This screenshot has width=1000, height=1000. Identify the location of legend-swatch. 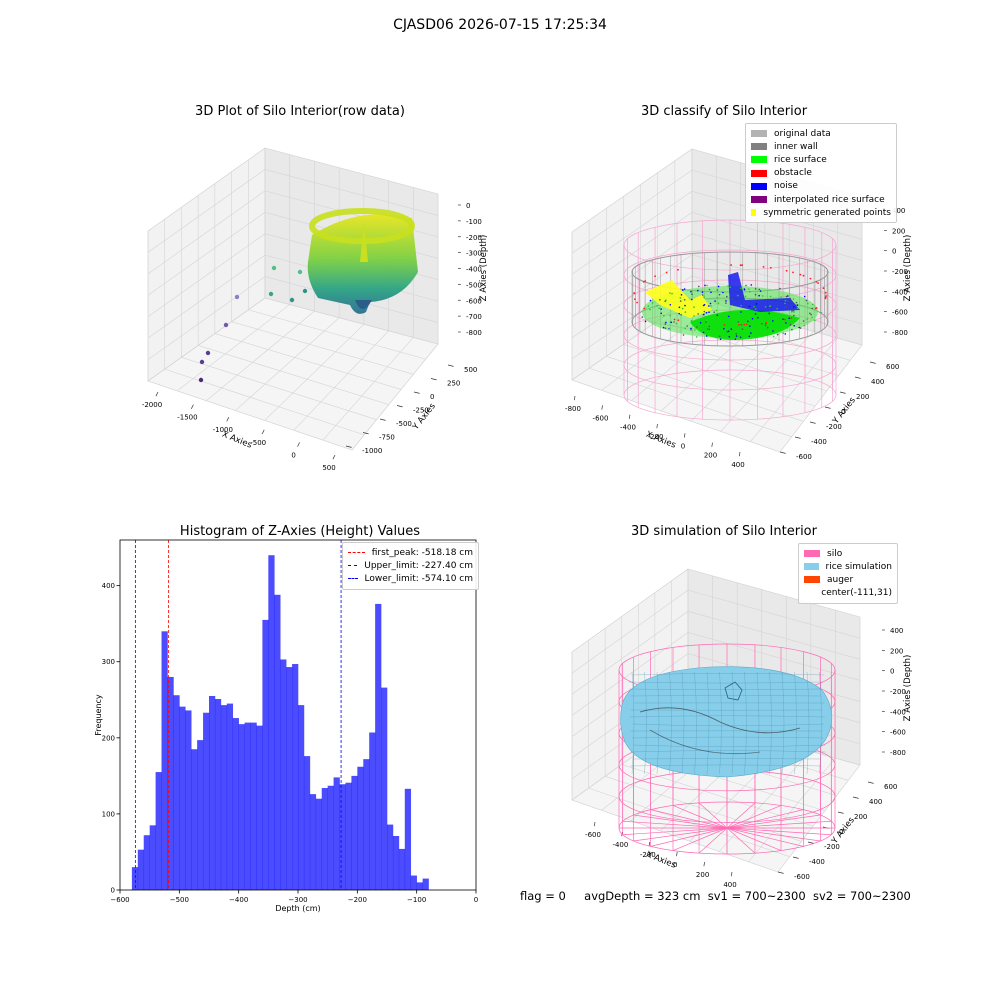
(759, 134).